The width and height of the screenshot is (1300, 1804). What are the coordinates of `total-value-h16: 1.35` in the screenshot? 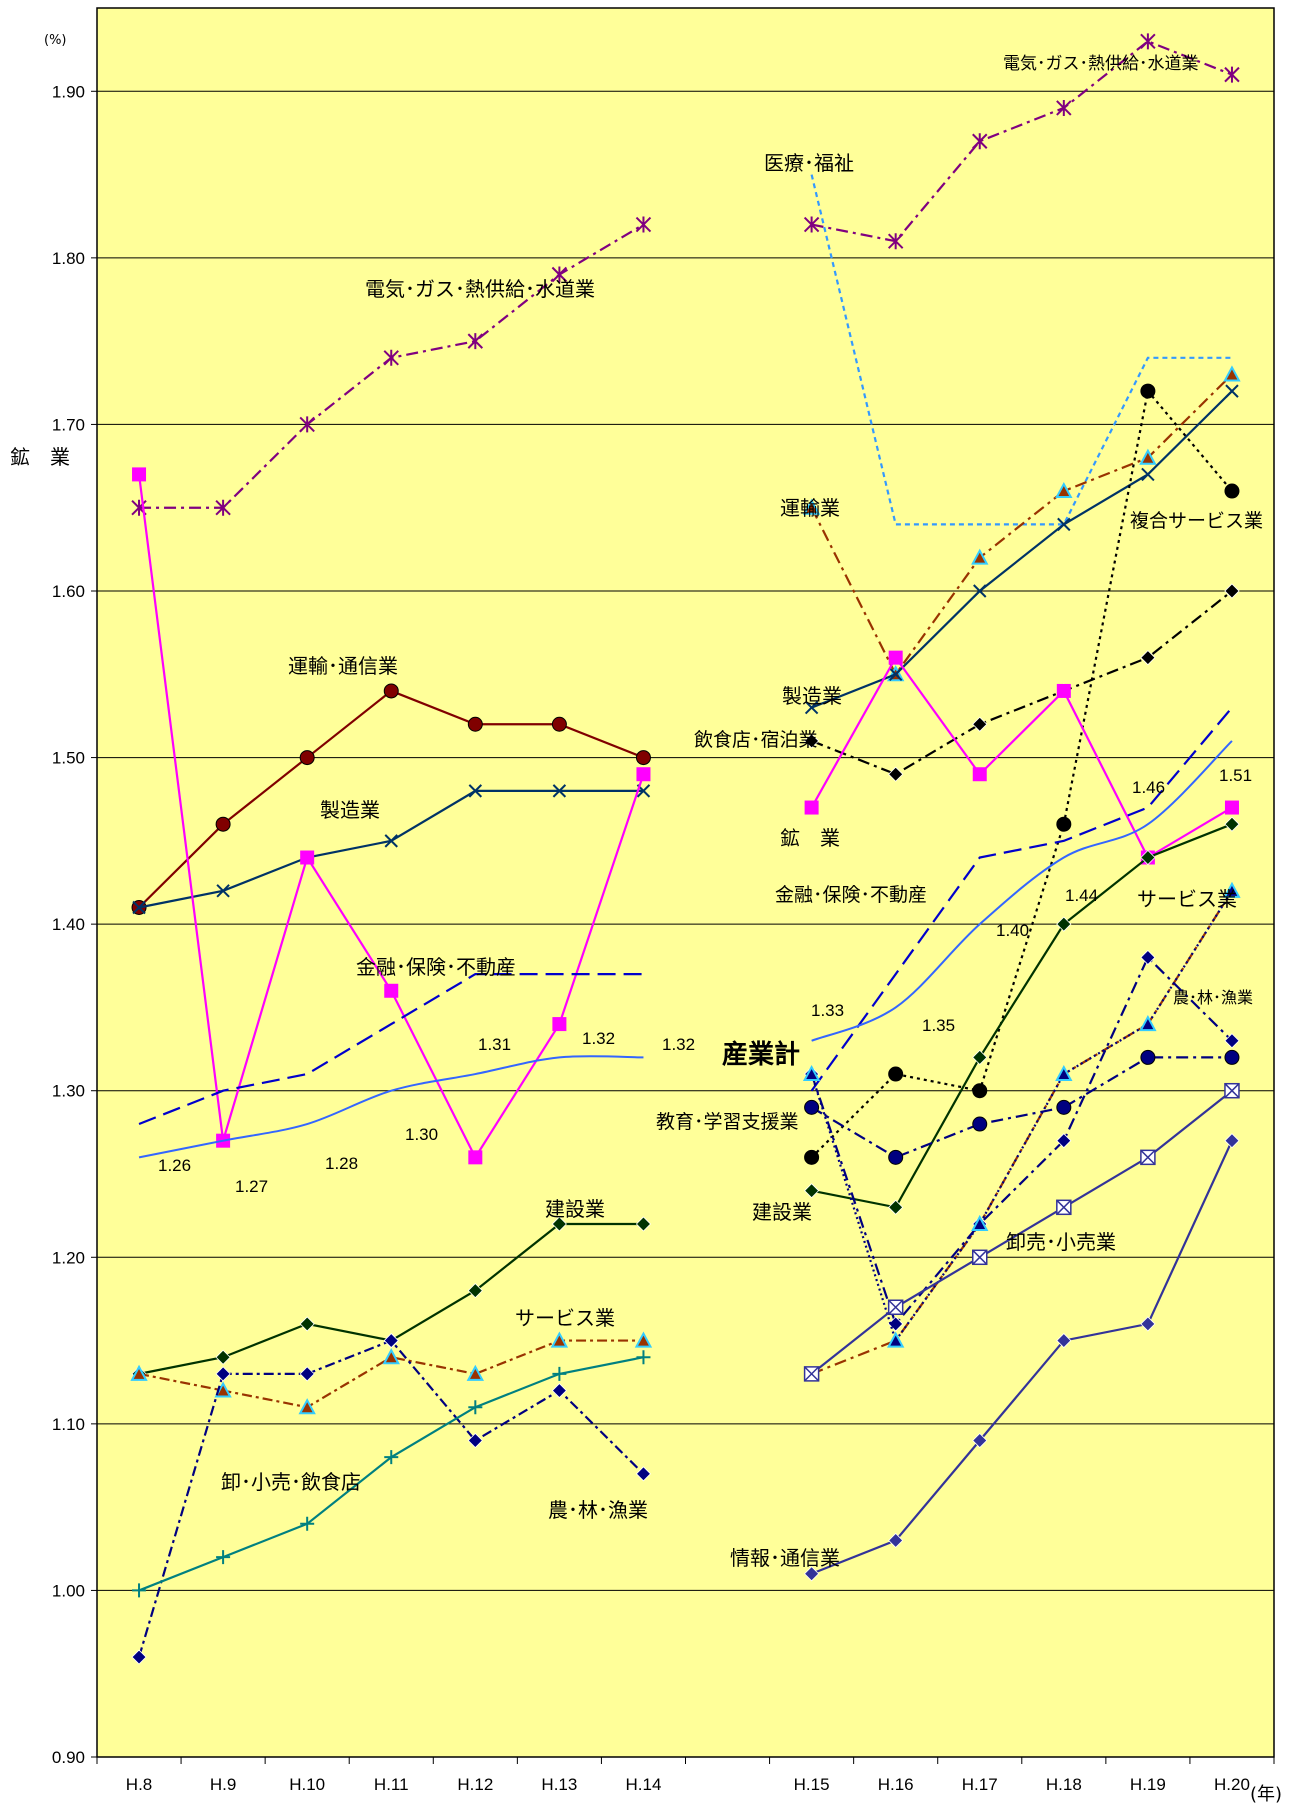 It's located at (938, 1025).